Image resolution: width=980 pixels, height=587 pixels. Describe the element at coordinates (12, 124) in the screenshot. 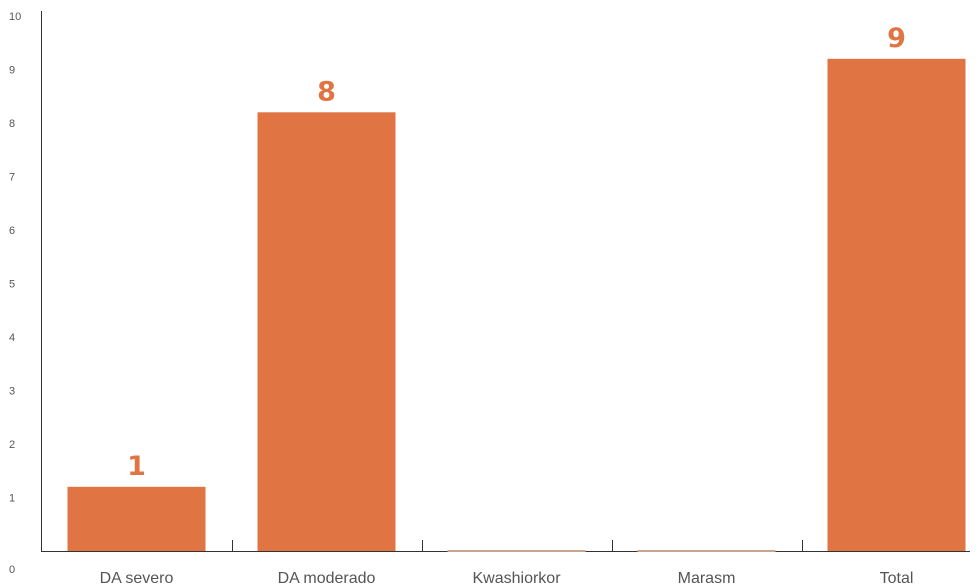

I see `y-tick-label: 8` at that location.